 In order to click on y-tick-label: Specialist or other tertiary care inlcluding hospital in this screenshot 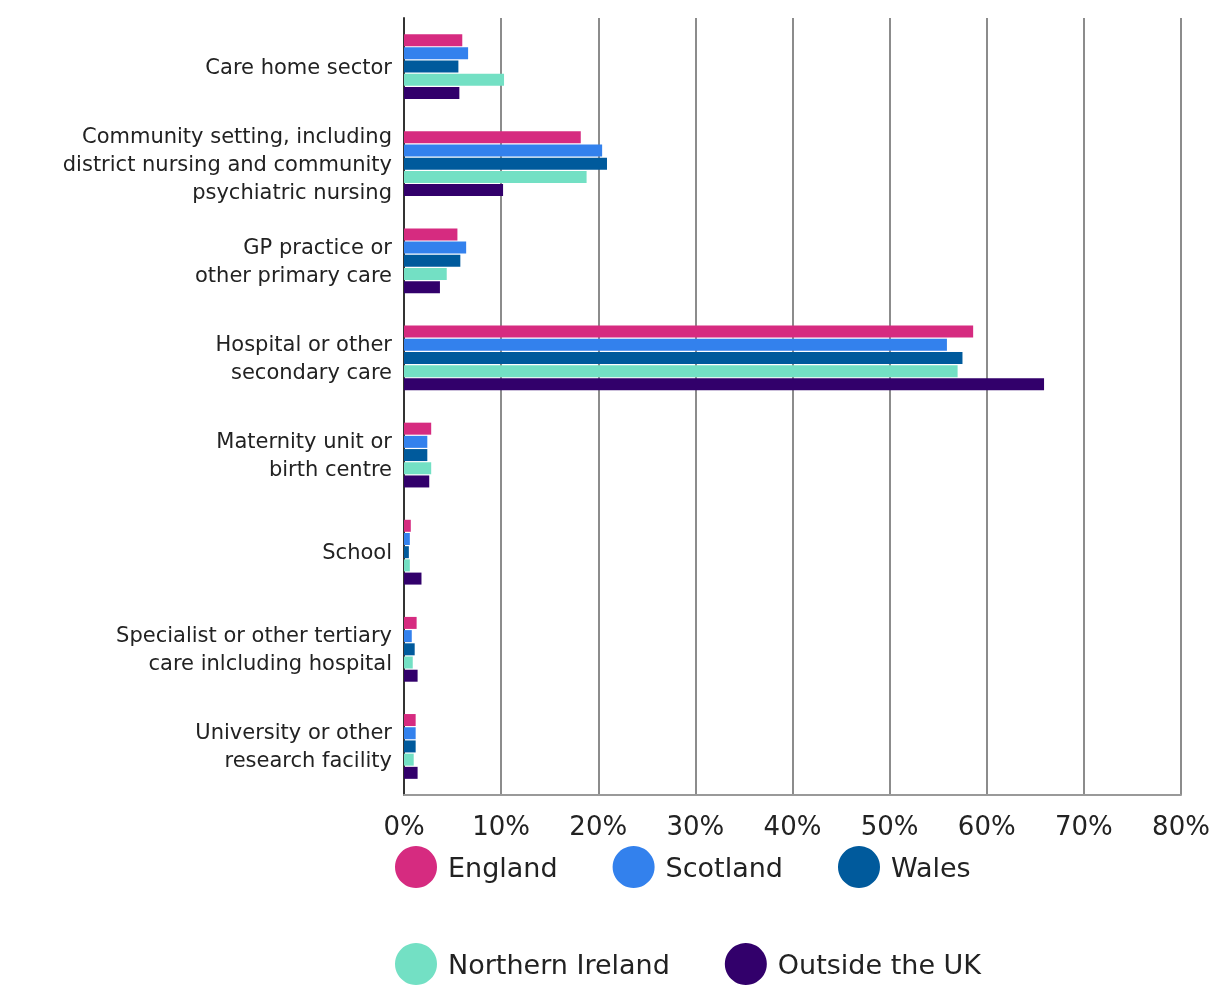, I will do `click(254, 649)`.